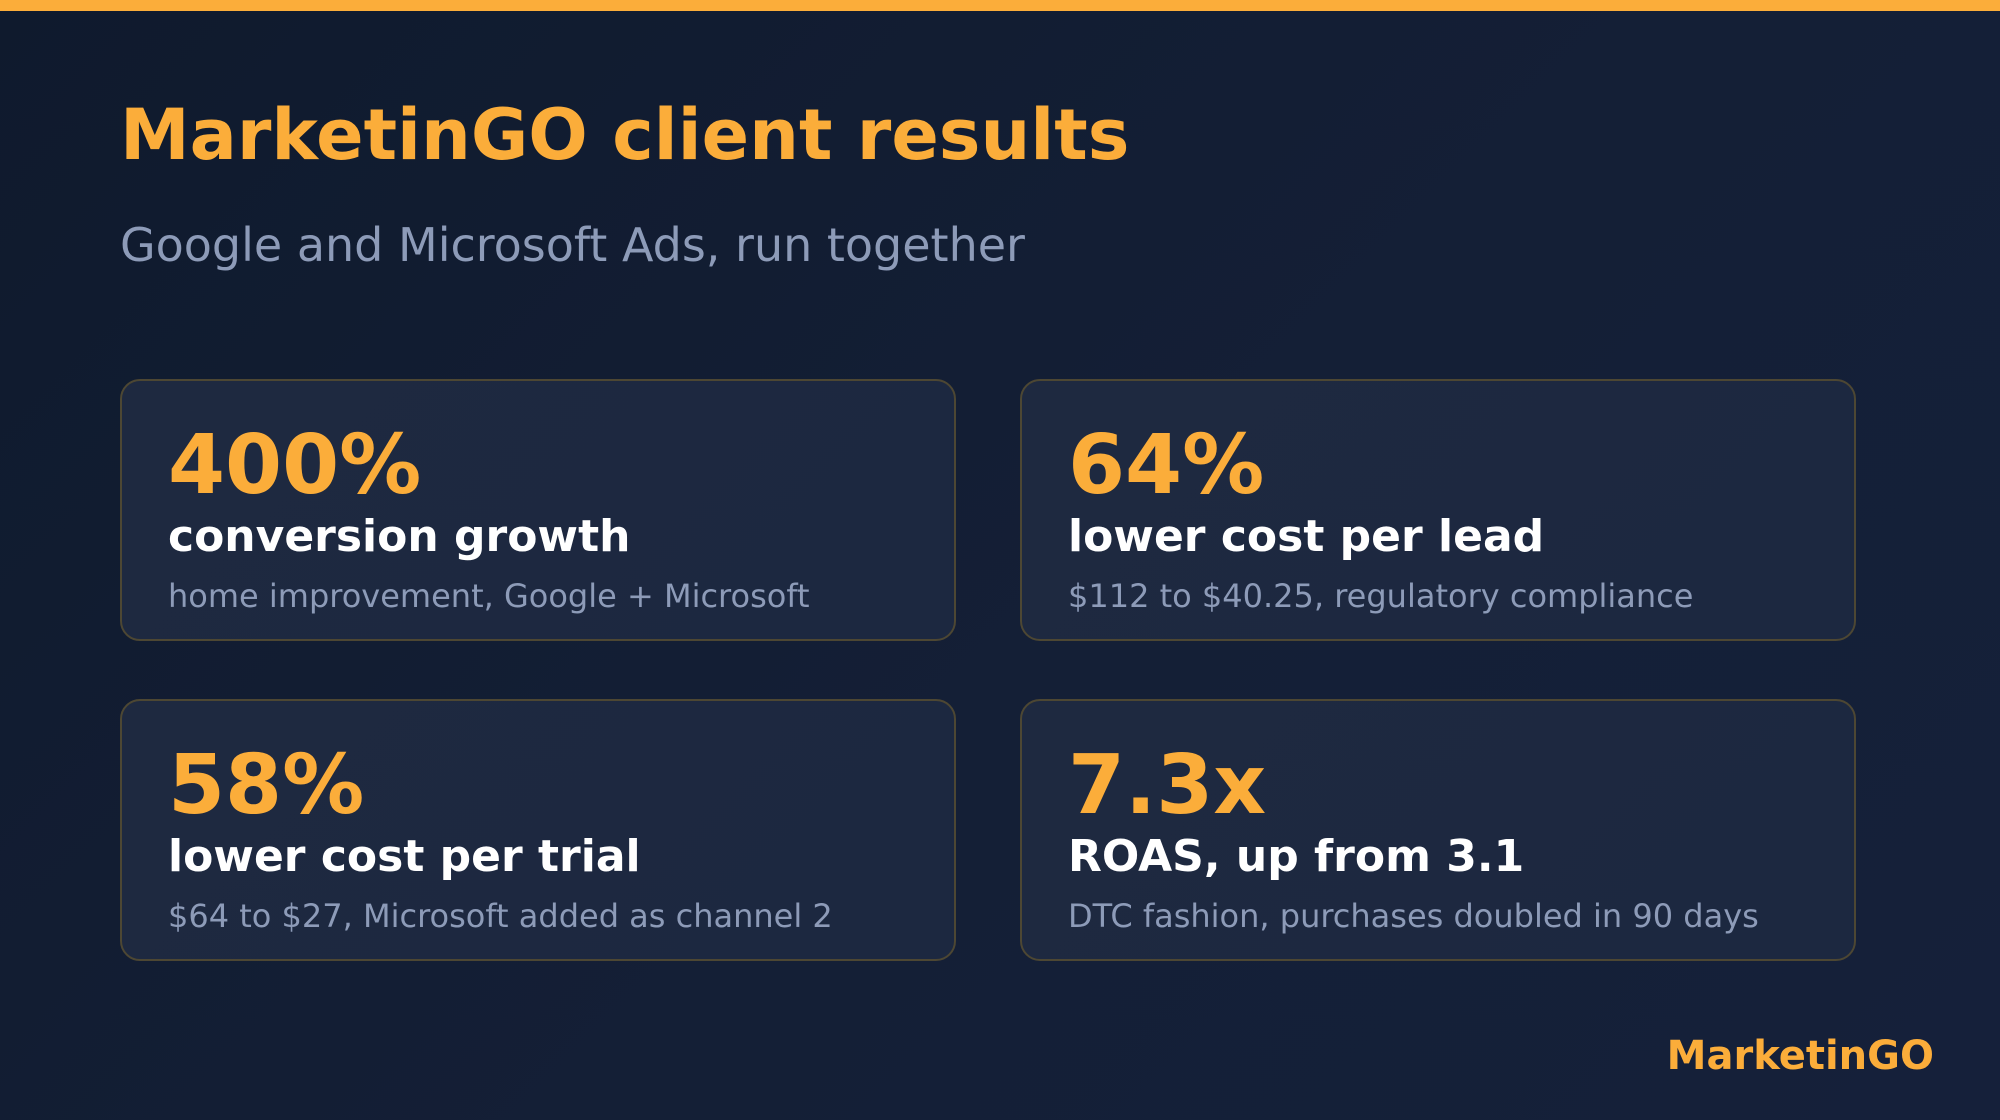 This screenshot has height=1120, width=2000. What do you see at coordinates (404, 856) in the screenshot?
I see `result-label: lower cost per trial` at bounding box center [404, 856].